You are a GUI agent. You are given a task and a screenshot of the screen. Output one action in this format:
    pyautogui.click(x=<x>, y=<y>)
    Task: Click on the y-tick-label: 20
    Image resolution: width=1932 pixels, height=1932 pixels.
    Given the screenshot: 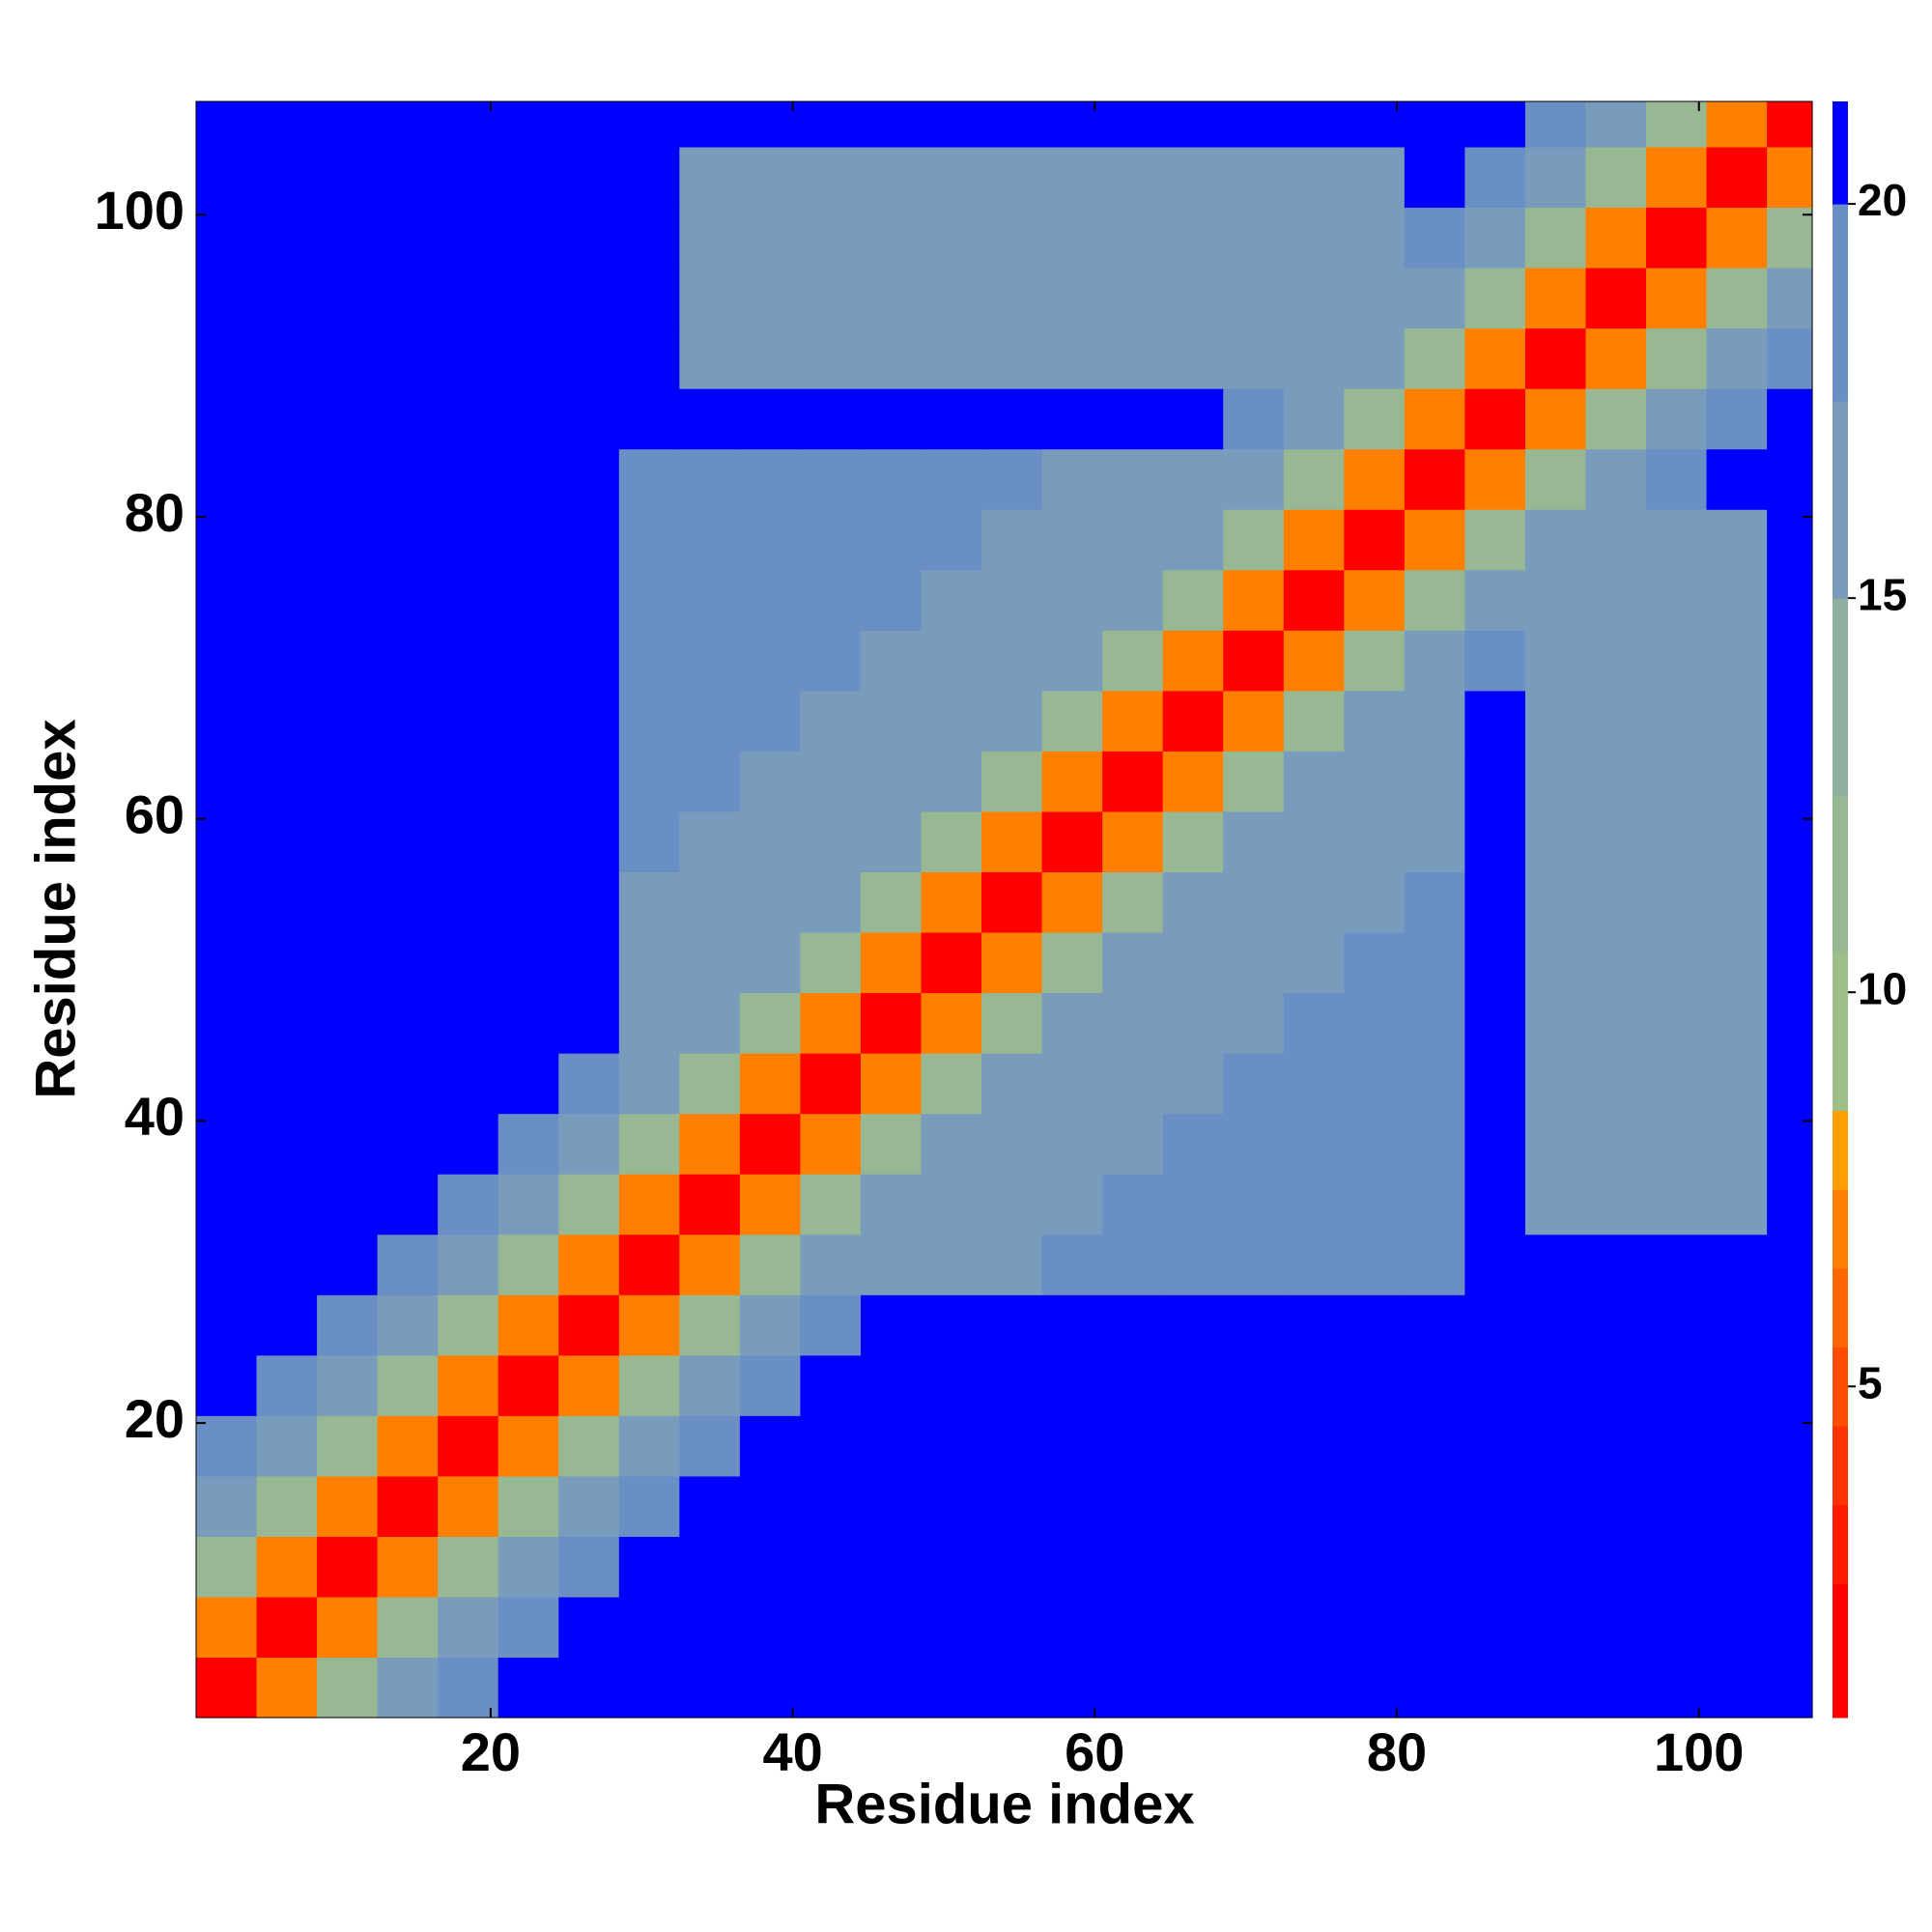 What is the action you would take?
    pyautogui.click(x=155, y=1418)
    